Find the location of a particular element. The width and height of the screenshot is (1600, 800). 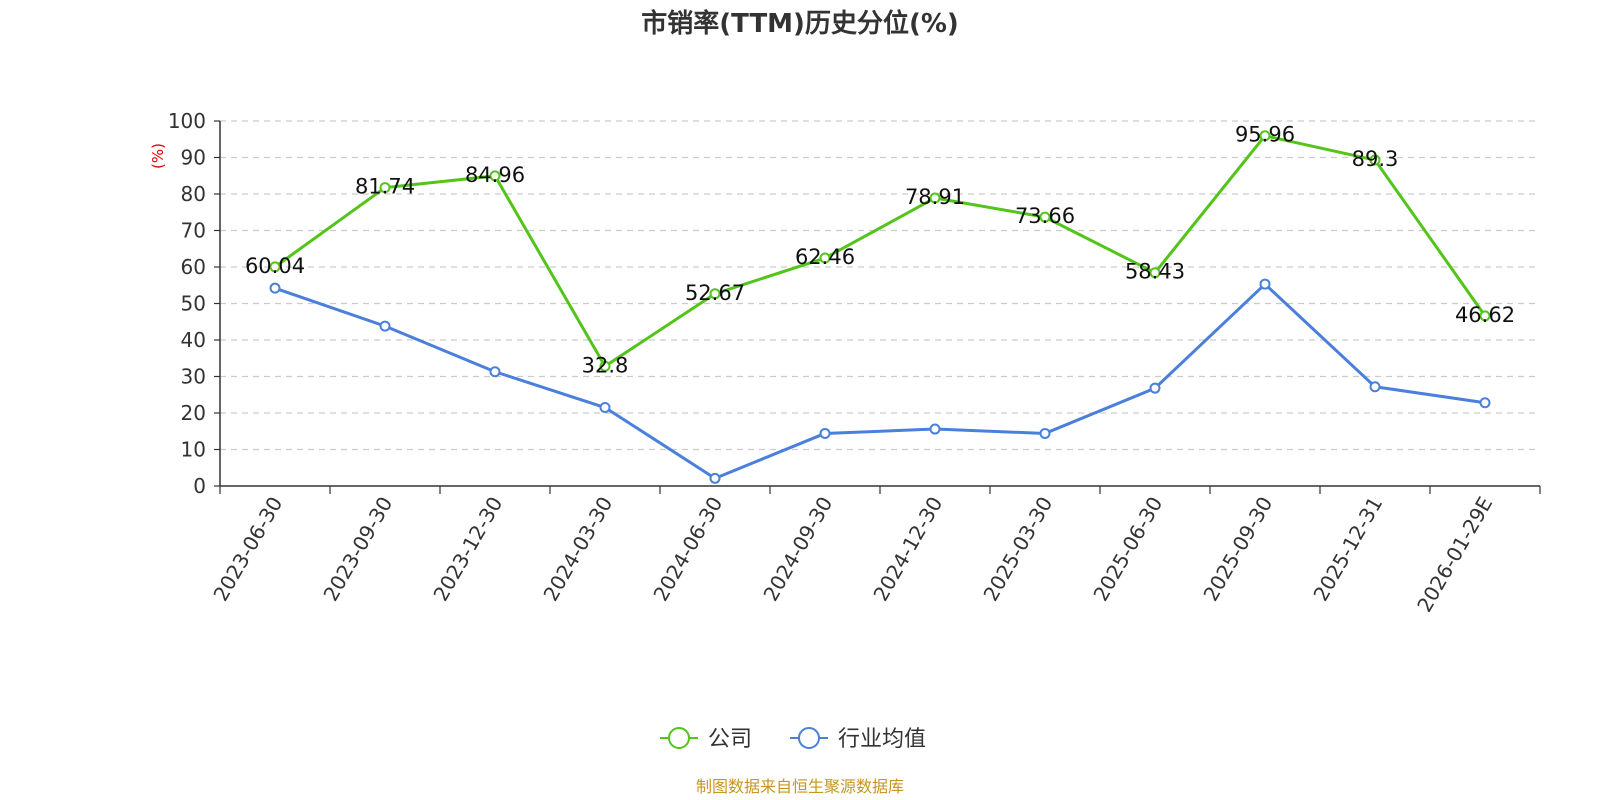

data-label: 81.74 is located at coordinates (385, 187).